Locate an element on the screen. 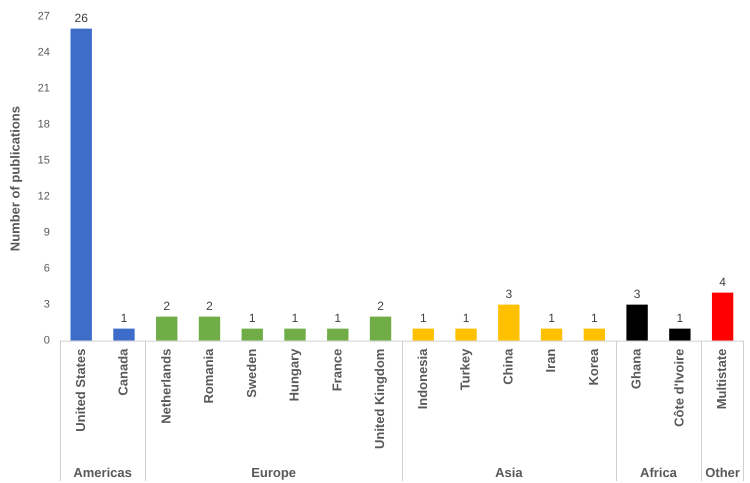 This screenshot has height=483, width=750. y-tick-label: 21 is located at coordinates (44, 88).